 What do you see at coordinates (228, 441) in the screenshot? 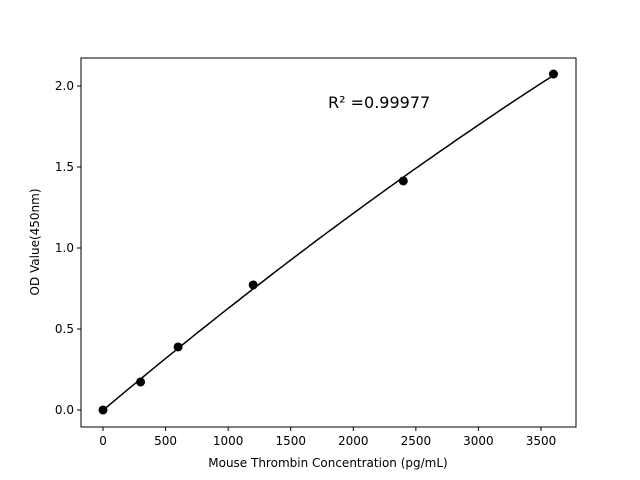
I see `x-tick-label: 1000` at bounding box center [228, 441].